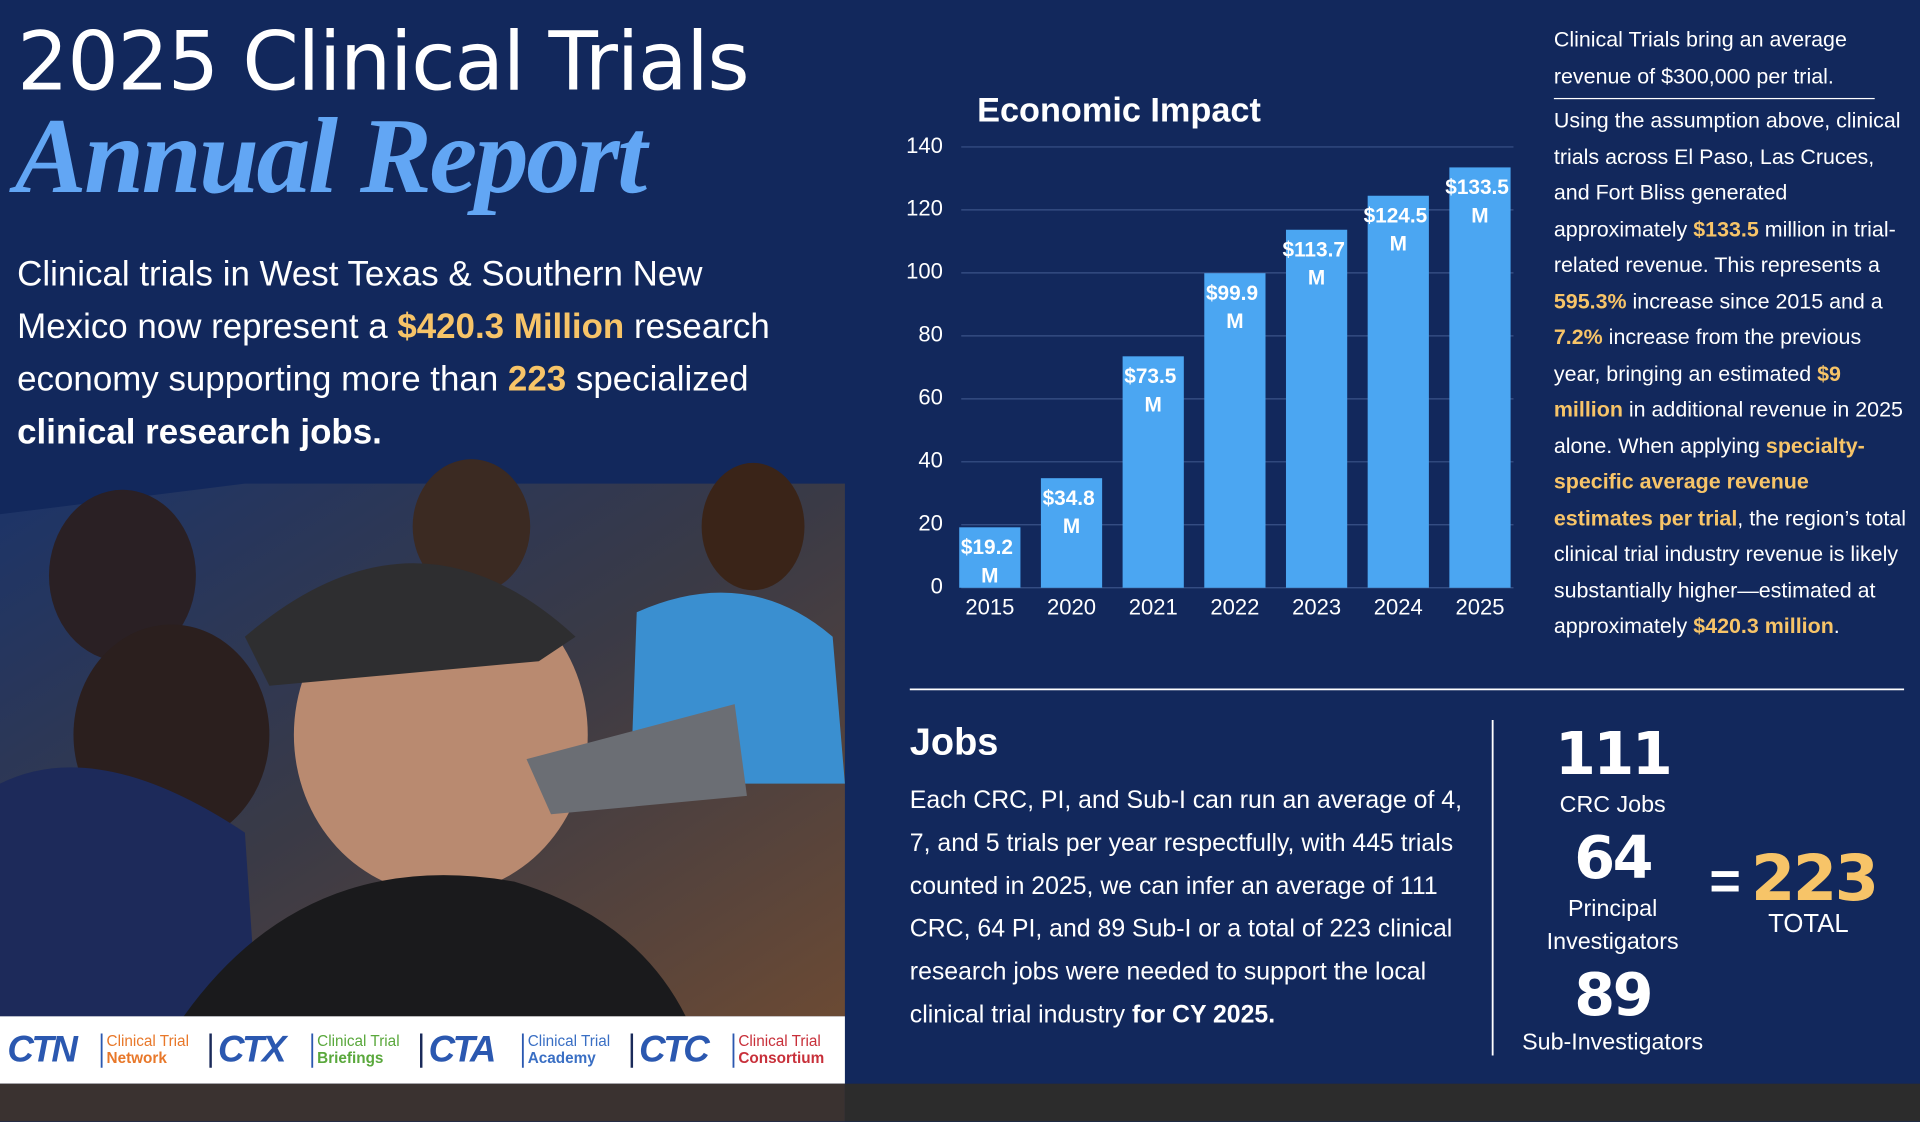  Describe the element at coordinates (1234, 606) in the screenshot. I see `x-tick-label: 2022` at that location.